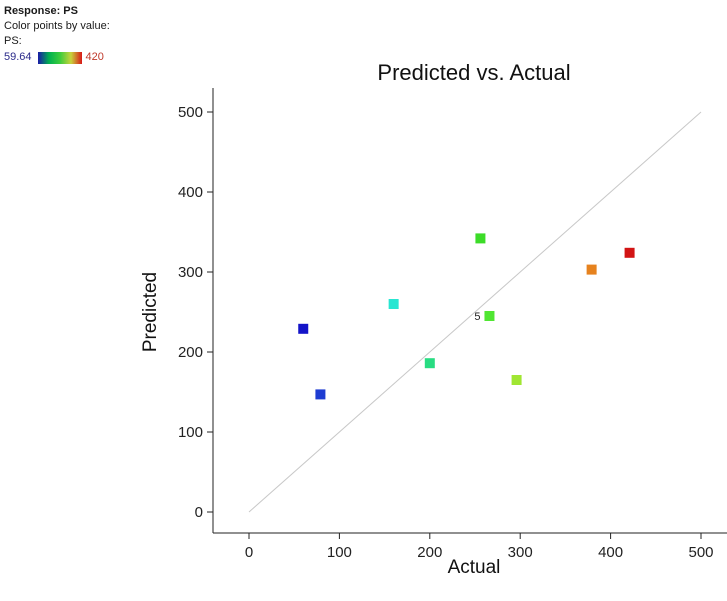  What do you see at coordinates (94, 57) in the screenshot?
I see `legend-max-value: 420` at bounding box center [94, 57].